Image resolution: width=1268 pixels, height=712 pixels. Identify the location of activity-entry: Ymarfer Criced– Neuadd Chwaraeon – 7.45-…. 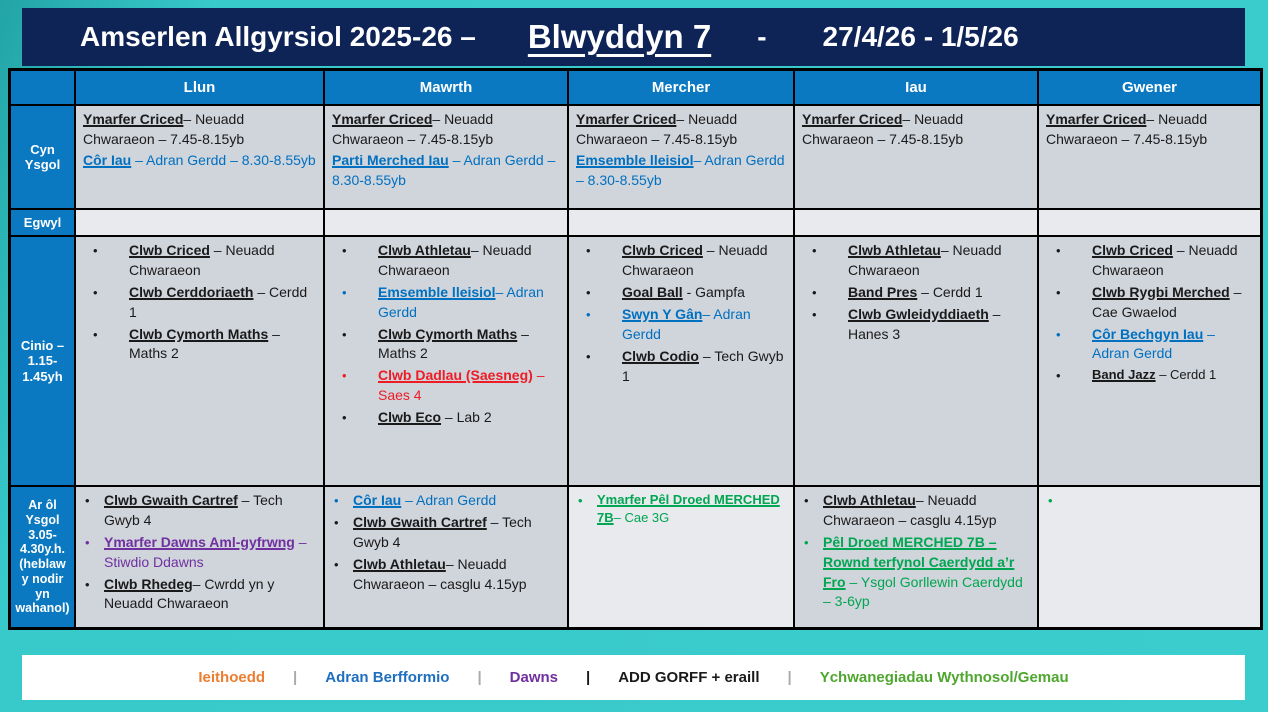
(1150, 130).